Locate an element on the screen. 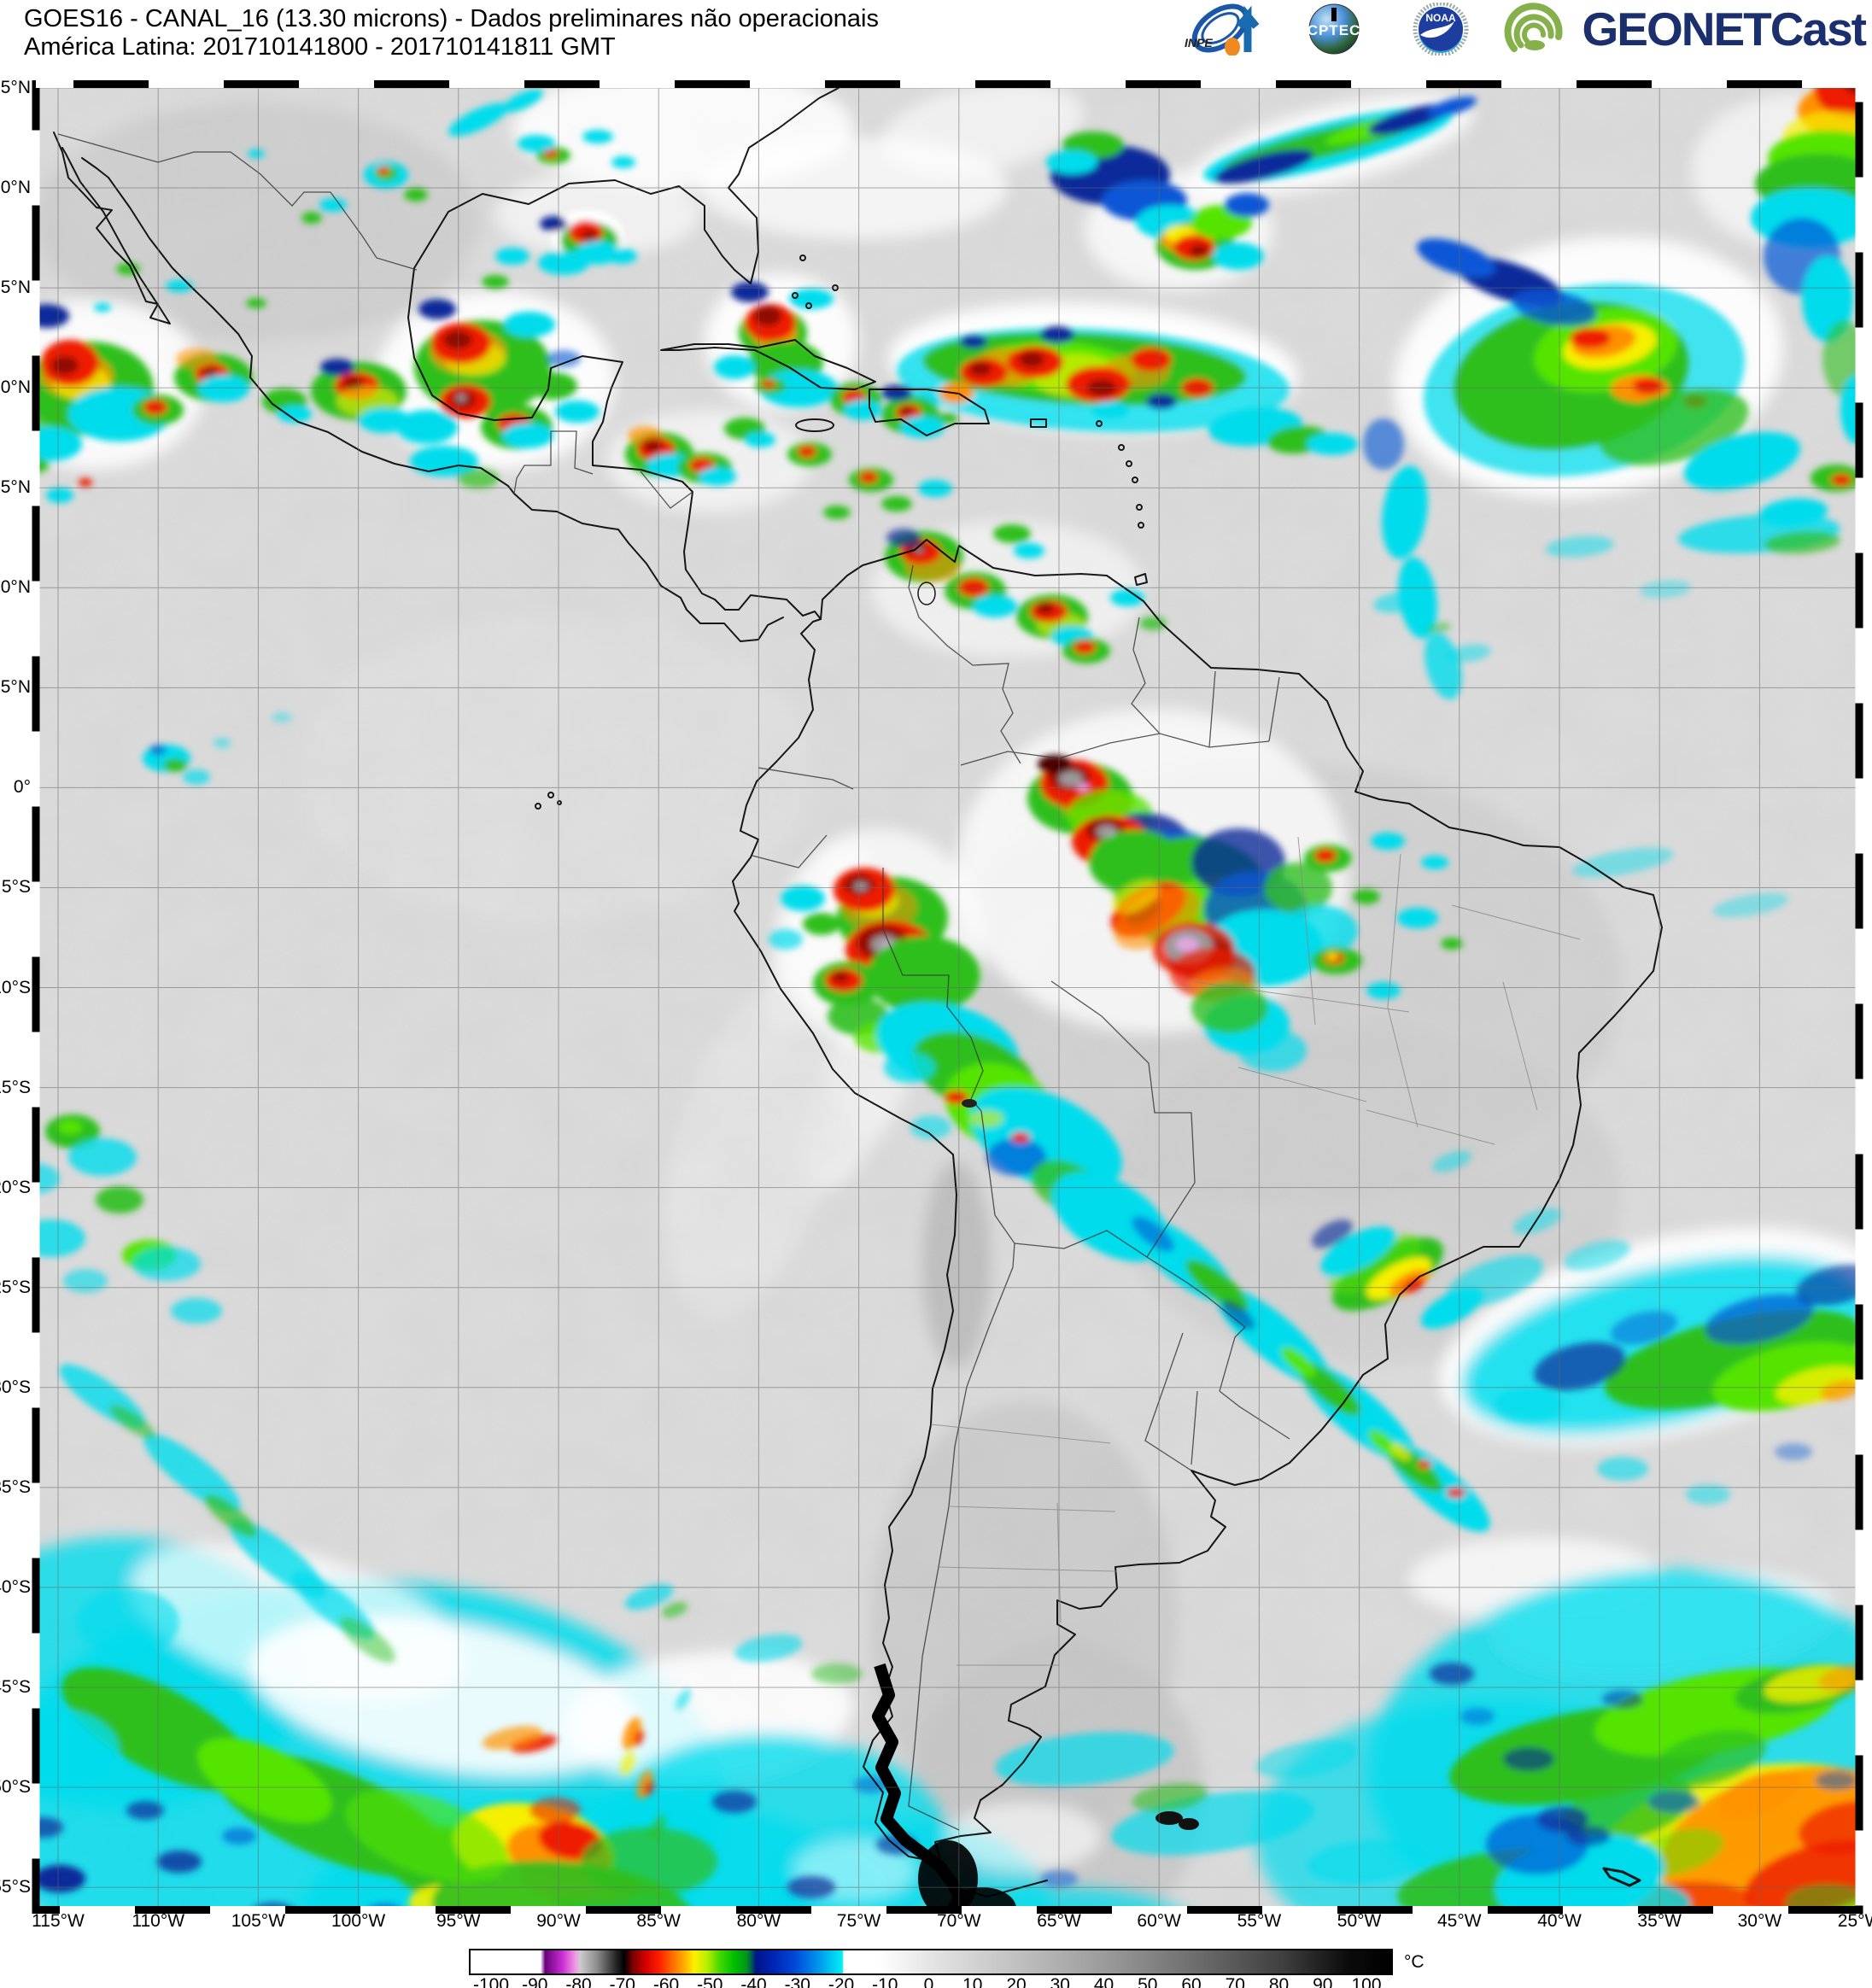 Image resolution: width=1872 pixels, height=1988 pixels. lat-label: 40°S is located at coordinates (15, 1586).